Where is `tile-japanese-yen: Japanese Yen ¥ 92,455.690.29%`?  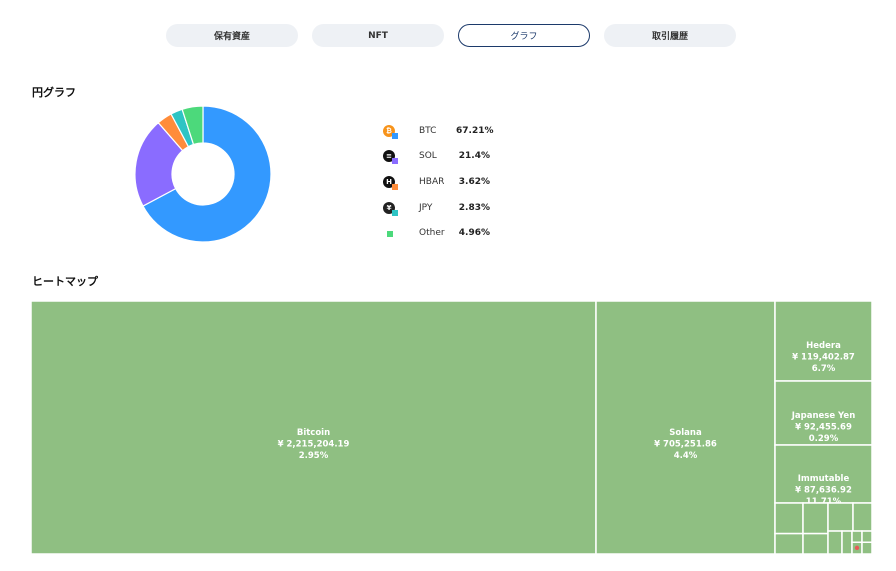
tile-japanese-yen: Japanese Yen ¥ 92,455.690.29% is located at coordinates (823, 413).